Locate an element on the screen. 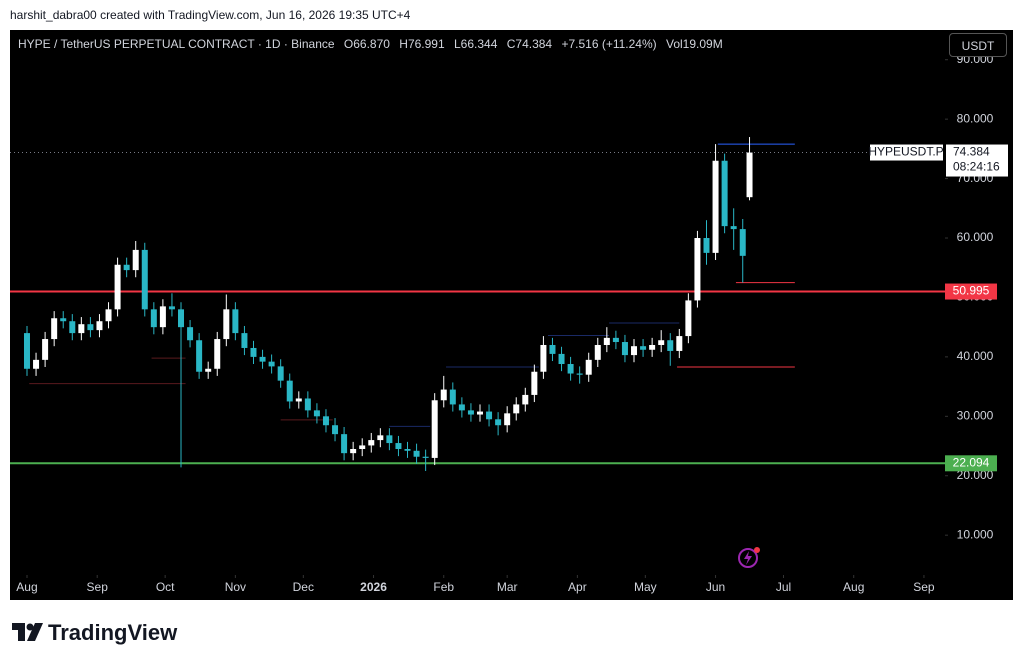 This screenshot has height=663, width=1024. x-tick-label: Dec is located at coordinates (303, 587).